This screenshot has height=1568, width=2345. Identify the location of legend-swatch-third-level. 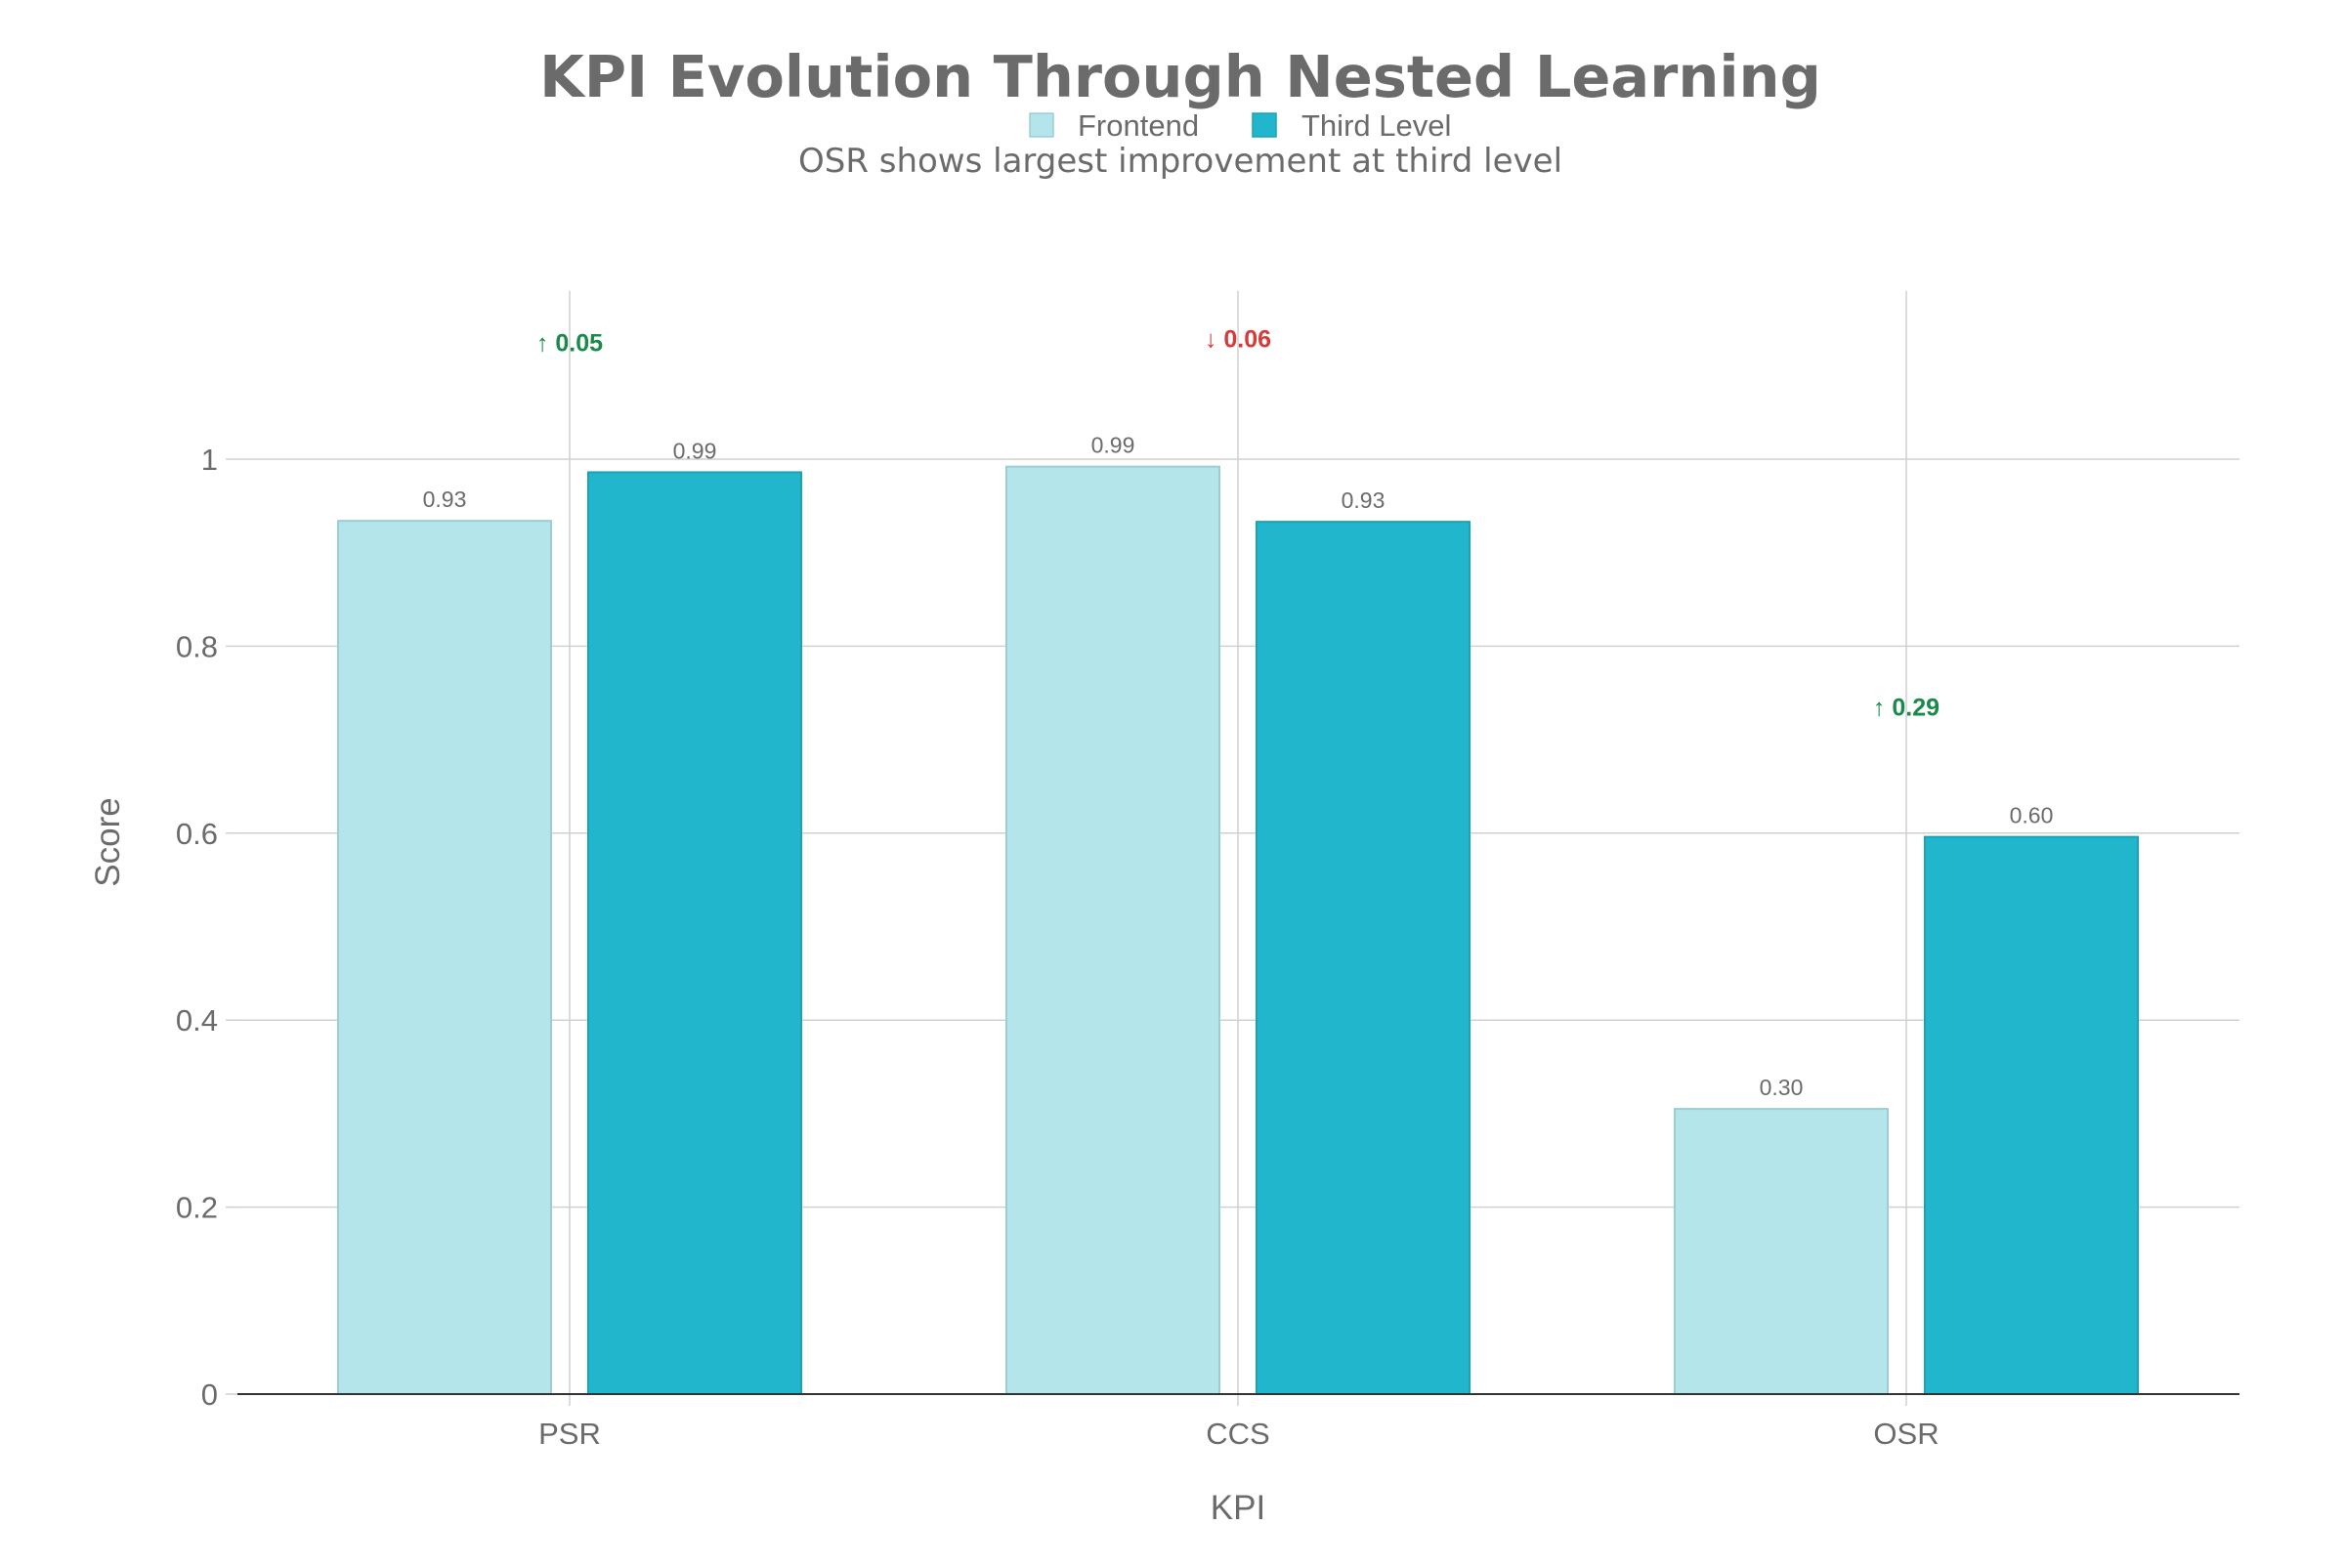
(1264, 125).